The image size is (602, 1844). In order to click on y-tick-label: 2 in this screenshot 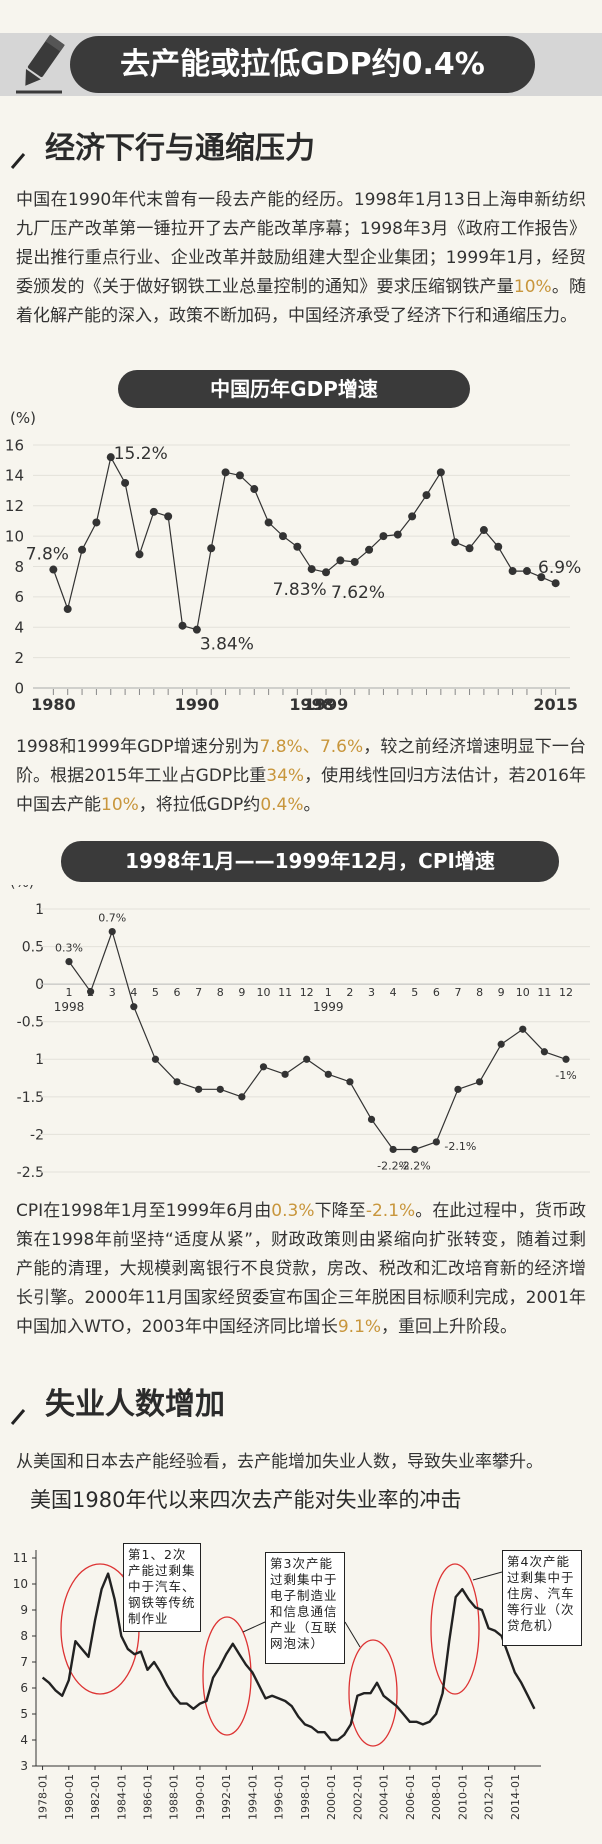, I will do `click(19, 658)`.